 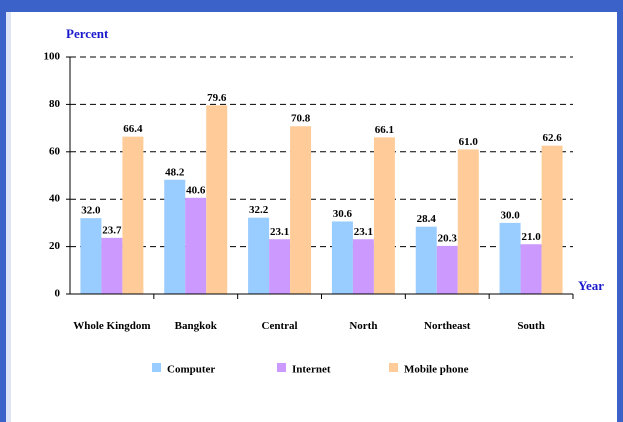 What do you see at coordinates (191, 370) in the screenshot?
I see `legend-label: Computer` at bounding box center [191, 370].